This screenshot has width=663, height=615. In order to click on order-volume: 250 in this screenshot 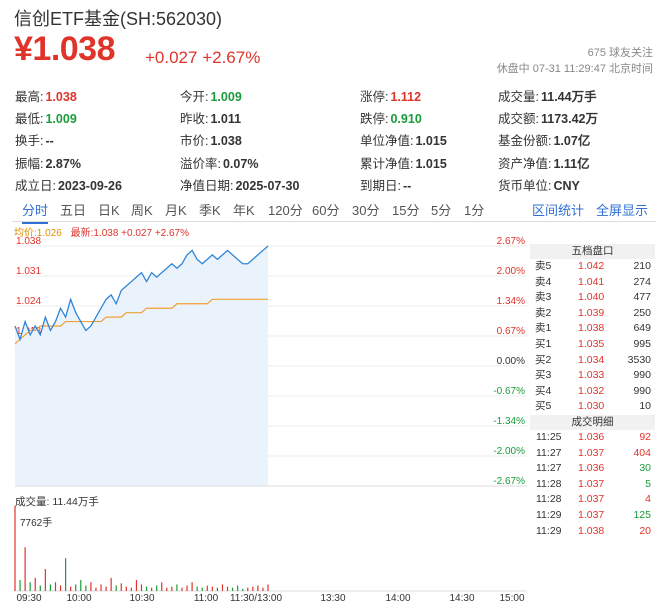, I will do `click(642, 312)`.